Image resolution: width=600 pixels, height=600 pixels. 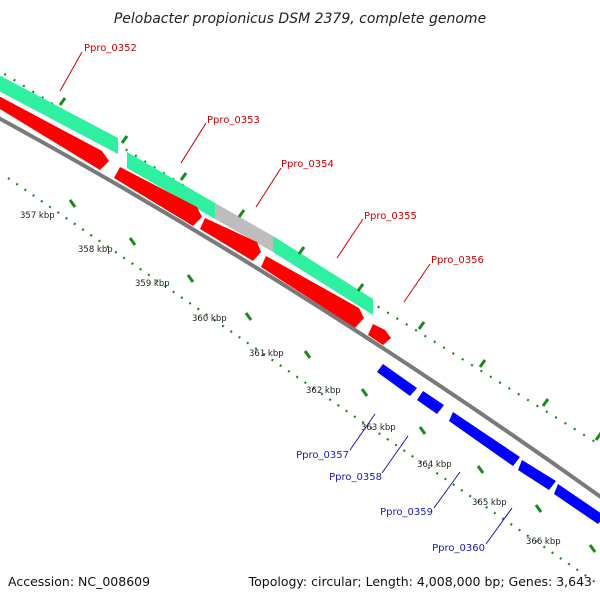 I want to click on gene-label-ppro-0360: Ppro_0360, so click(x=458, y=548).